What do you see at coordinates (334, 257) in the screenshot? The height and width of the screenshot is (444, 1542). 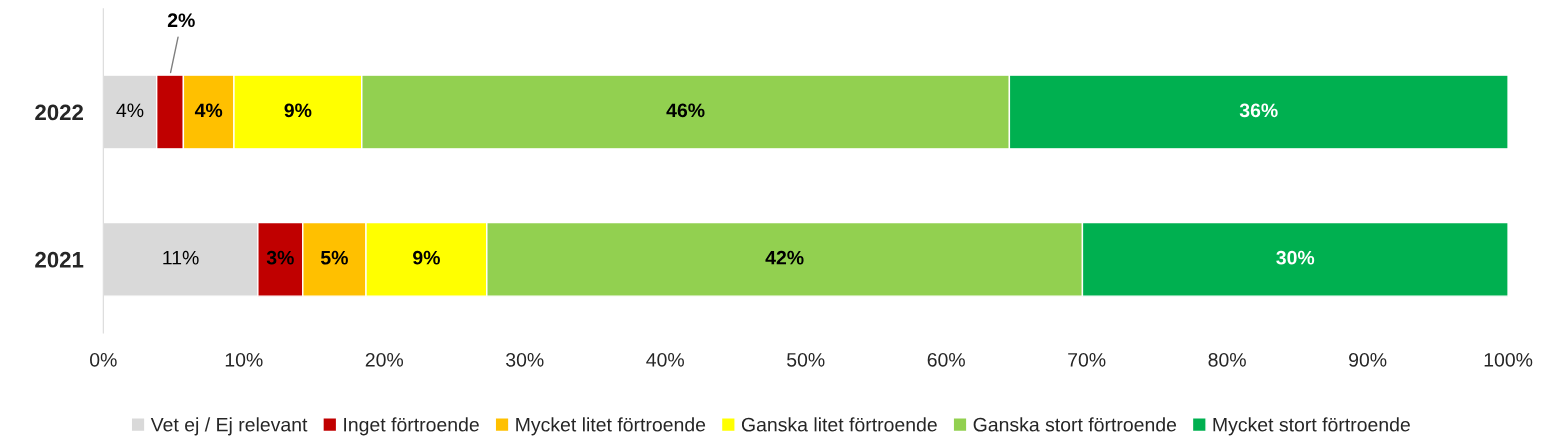 I see `data-label: 5%` at bounding box center [334, 257].